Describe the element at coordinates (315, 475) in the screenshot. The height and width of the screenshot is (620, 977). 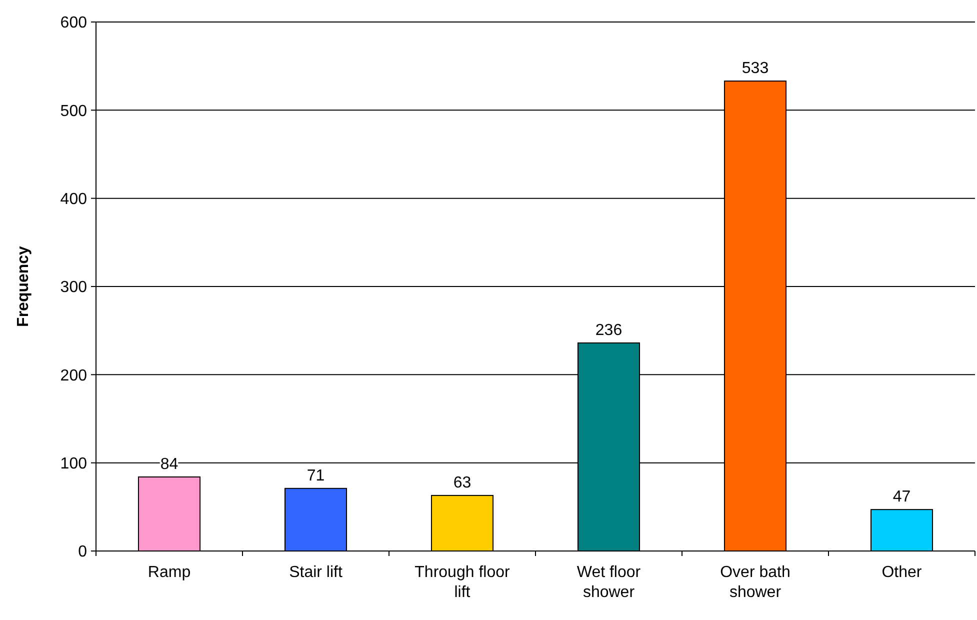
I see `data-label: 71` at that location.